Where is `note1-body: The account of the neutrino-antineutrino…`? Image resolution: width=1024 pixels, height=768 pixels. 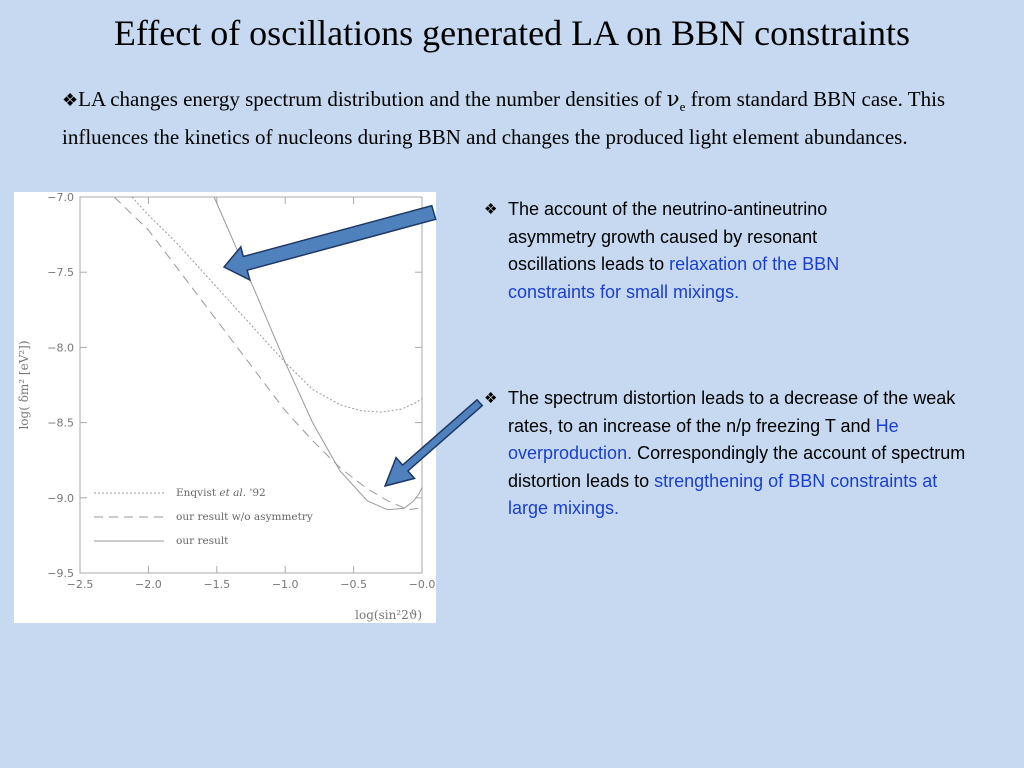 note1-body: The account of the neutrino-antineutrino… is located at coordinates (668, 236).